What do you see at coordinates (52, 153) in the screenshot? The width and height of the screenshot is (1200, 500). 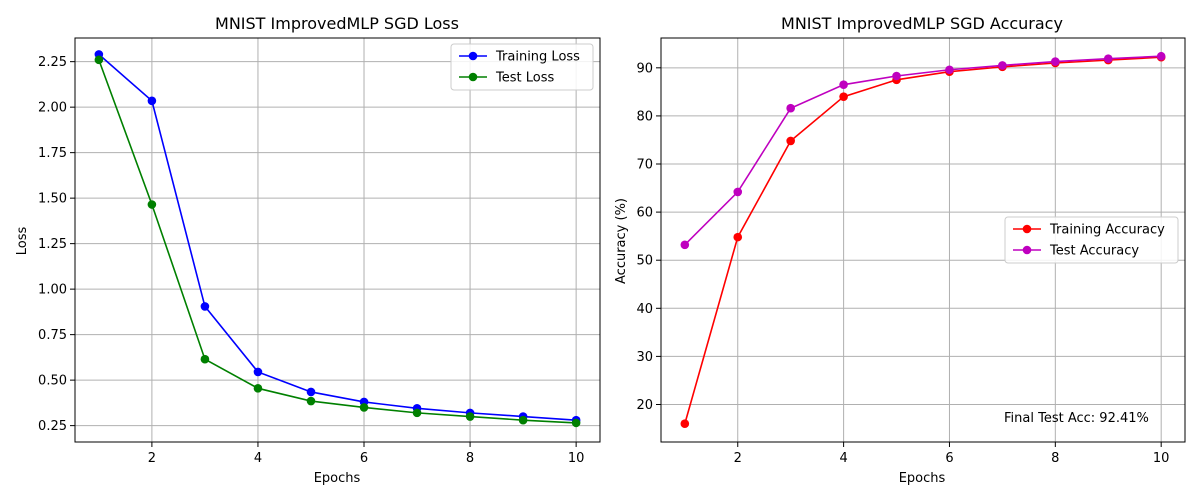 I see `y-tick-label: 1.75` at bounding box center [52, 153].